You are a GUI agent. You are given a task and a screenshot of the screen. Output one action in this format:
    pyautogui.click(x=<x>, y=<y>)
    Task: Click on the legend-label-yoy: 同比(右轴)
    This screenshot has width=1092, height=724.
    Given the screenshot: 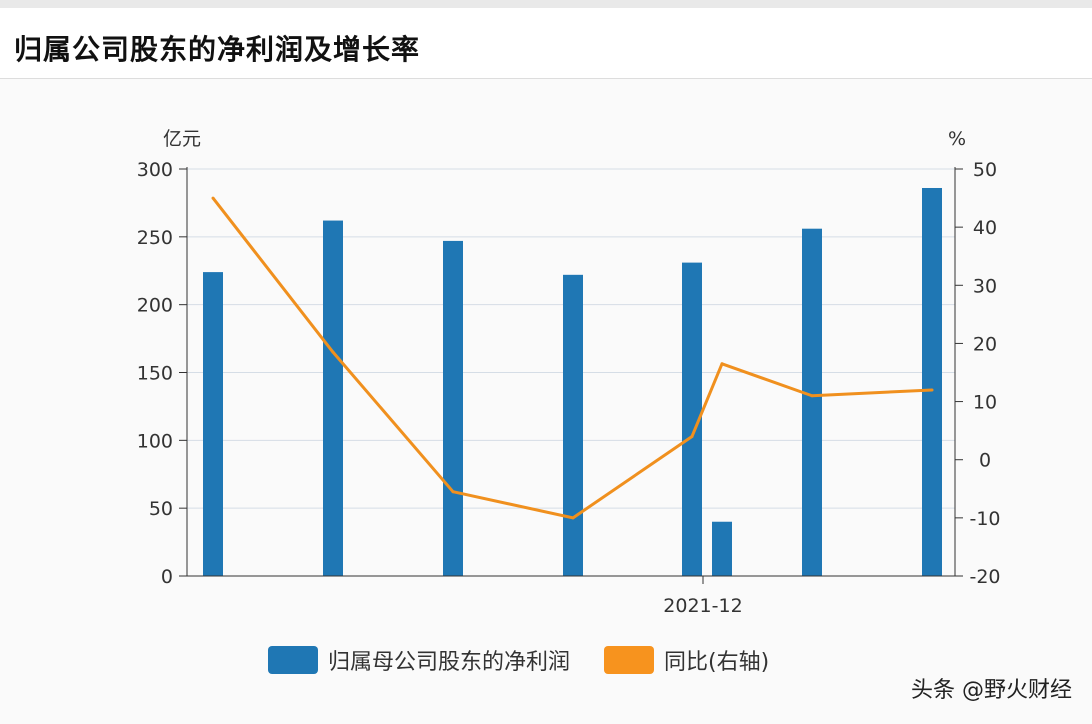 What is the action you would take?
    pyautogui.click(x=717, y=662)
    